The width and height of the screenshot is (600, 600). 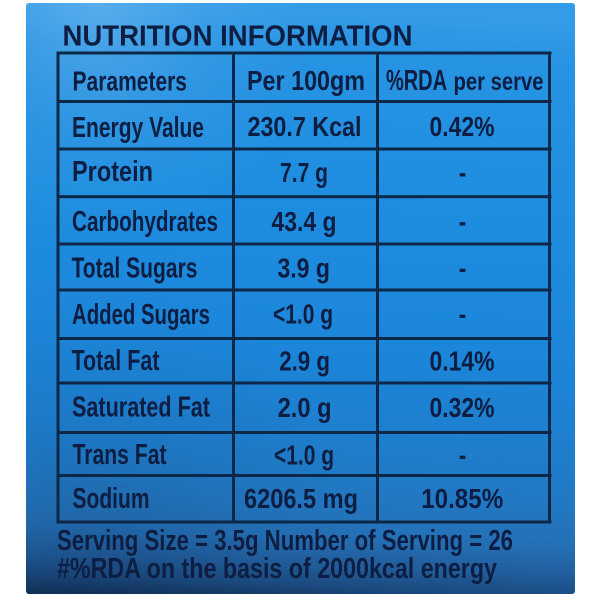 I want to click on svg-text: Protein, so click(x=112, y=172).